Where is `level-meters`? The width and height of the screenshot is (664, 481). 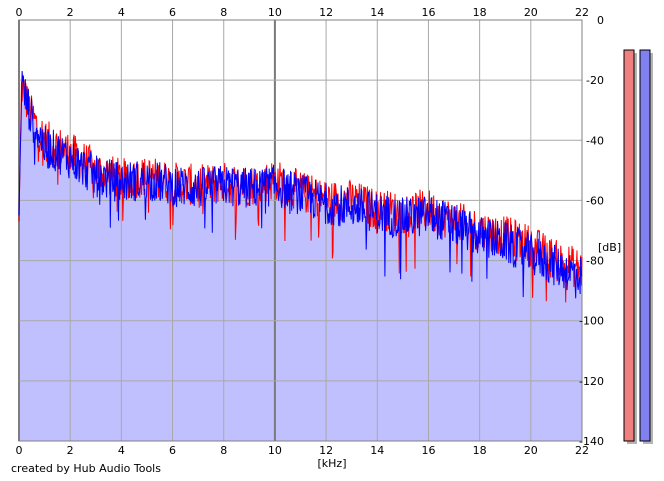
level-meters is located at coordinates (638, 247).